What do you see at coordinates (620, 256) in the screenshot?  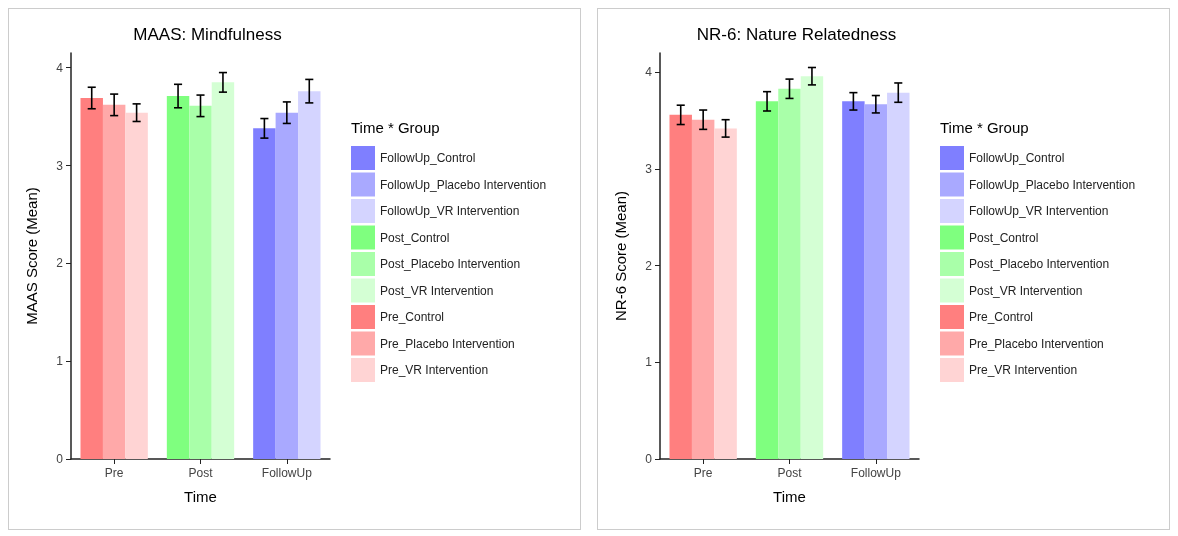 I see `y-axis-title: NR-6 Score (Mean)` at bounding box center [620, 256].